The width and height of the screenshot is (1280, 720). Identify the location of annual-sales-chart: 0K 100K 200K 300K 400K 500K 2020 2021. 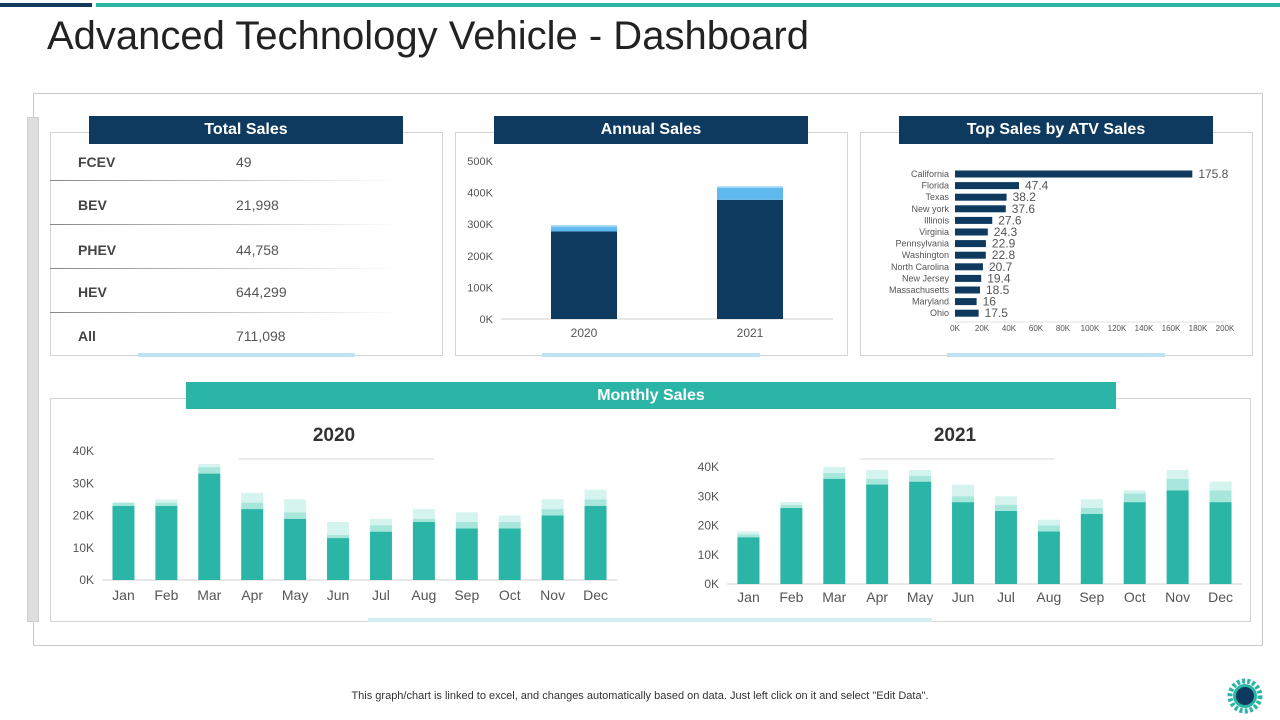
(650, 248).